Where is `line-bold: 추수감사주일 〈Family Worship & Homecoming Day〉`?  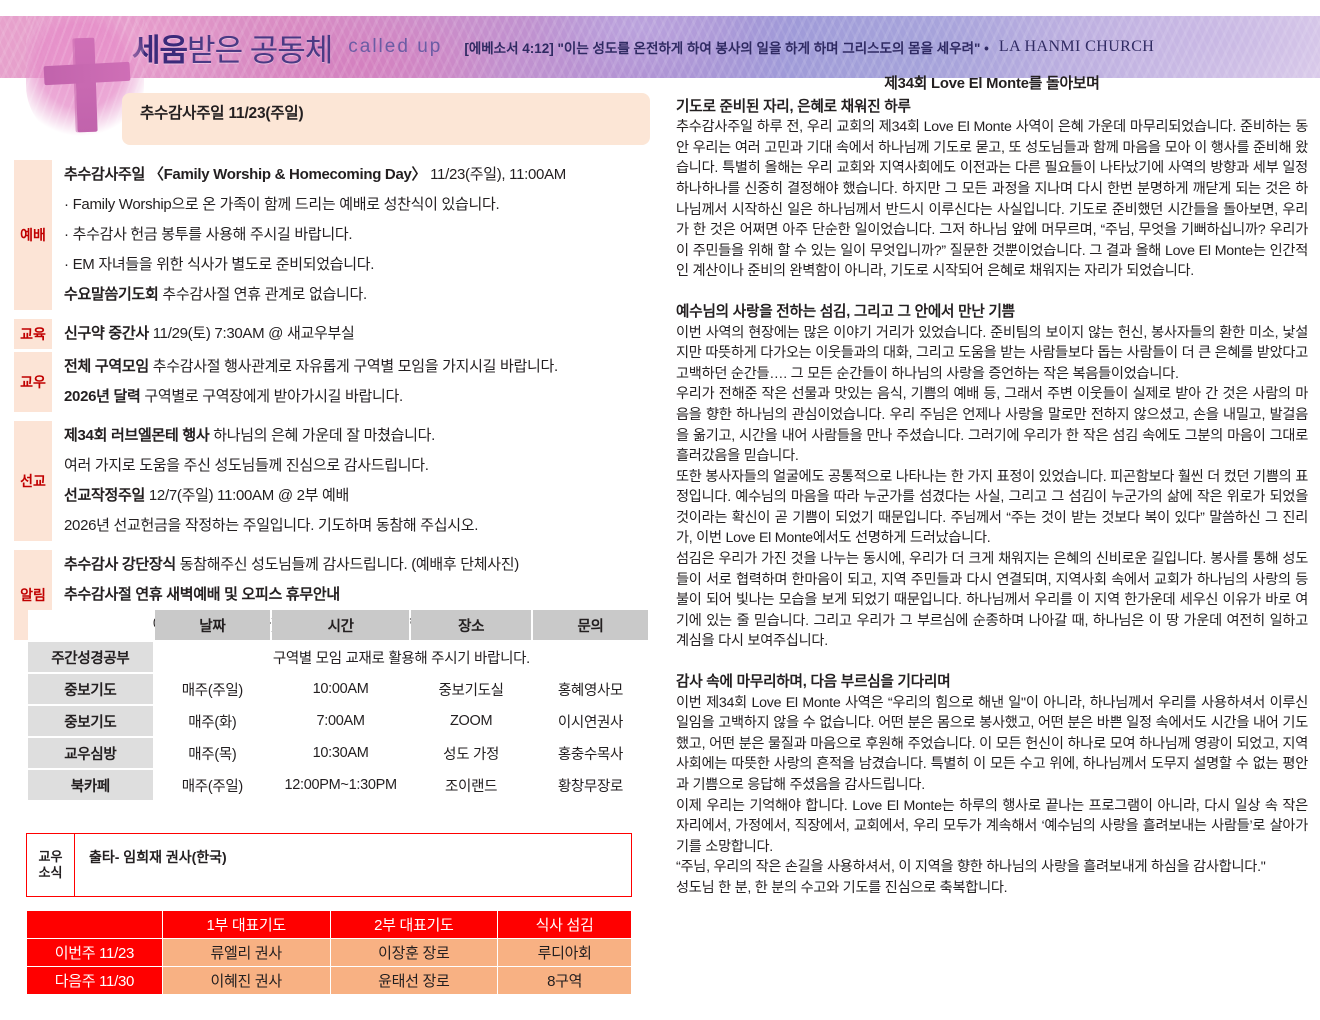 line-bold: 추수감사주일 〈Family Worship & Homecoming Day〉 is located at coordinates (245, 174).